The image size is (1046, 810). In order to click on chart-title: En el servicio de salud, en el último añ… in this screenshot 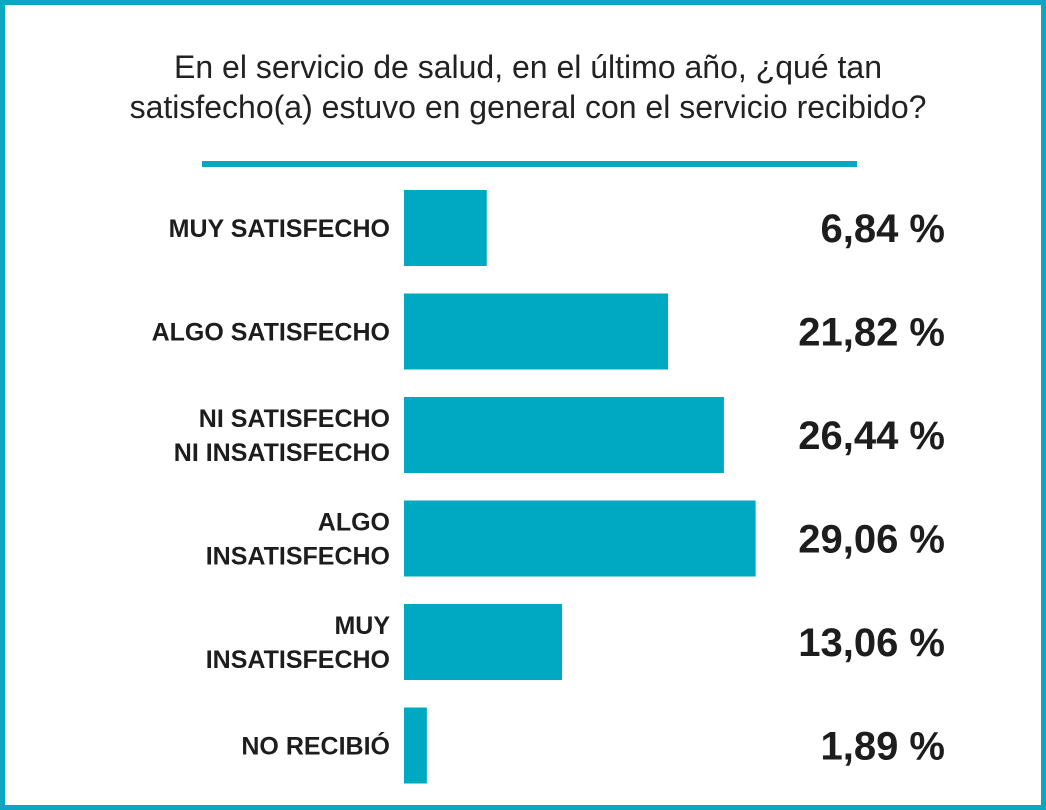, I will do `click(528, 87)`.